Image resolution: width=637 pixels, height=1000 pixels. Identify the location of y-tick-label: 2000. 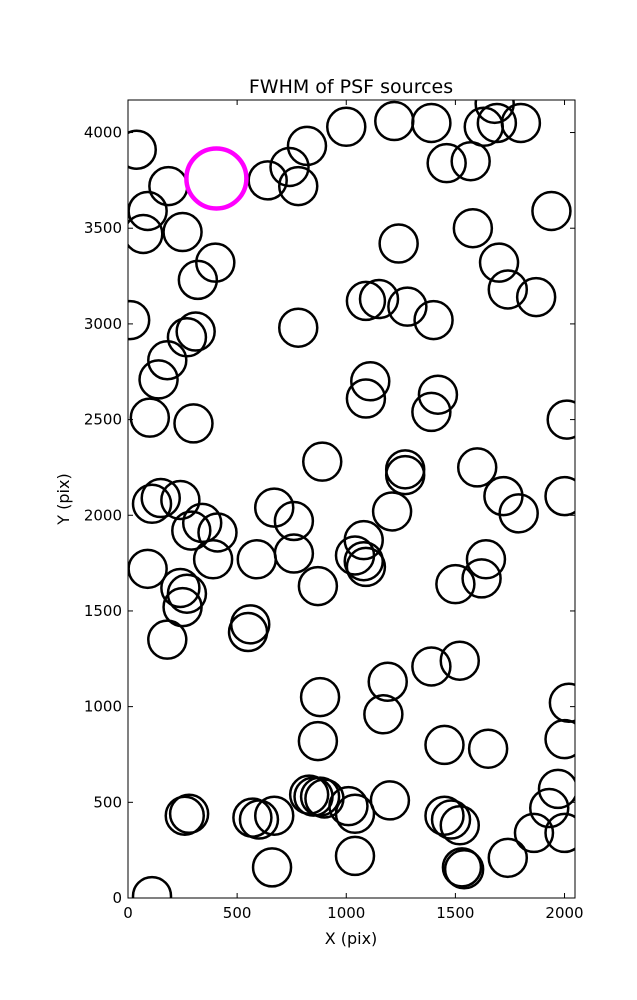
(103, 515).